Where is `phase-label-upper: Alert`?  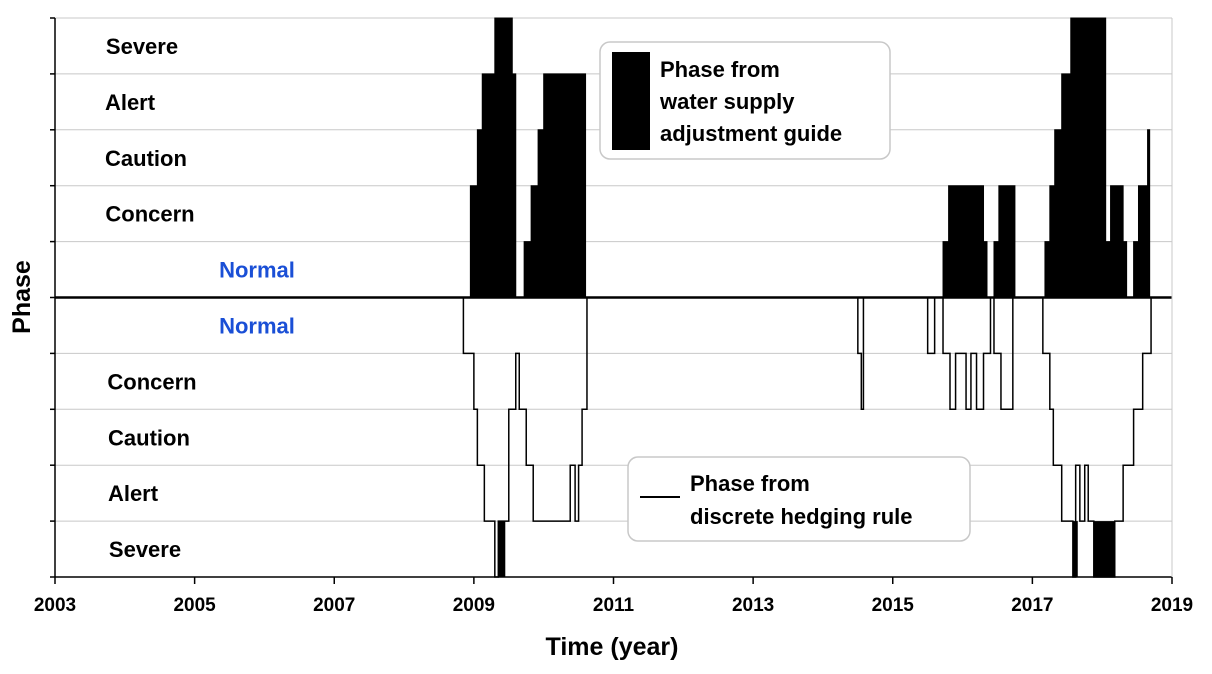 phase-label-upper: Alert is located at coordinates (130, 102).